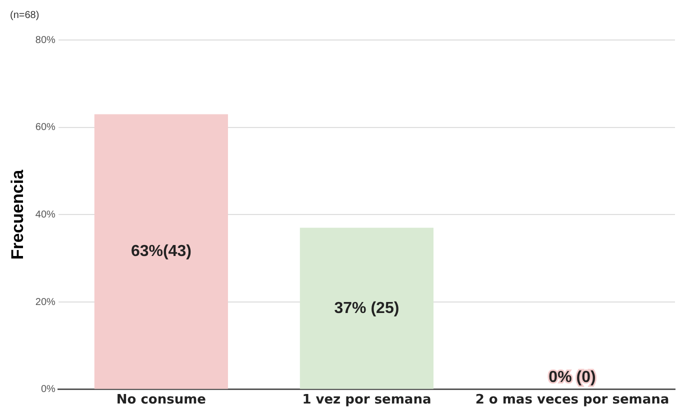 This screenshot has height=411, width=677. I want to click on y-tick-label: 40%, so click(45, 214).